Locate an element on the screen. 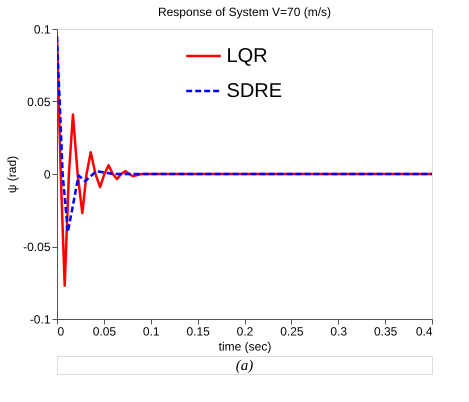  x-tick-label: 0.1 is located at coordinates (151, 331).